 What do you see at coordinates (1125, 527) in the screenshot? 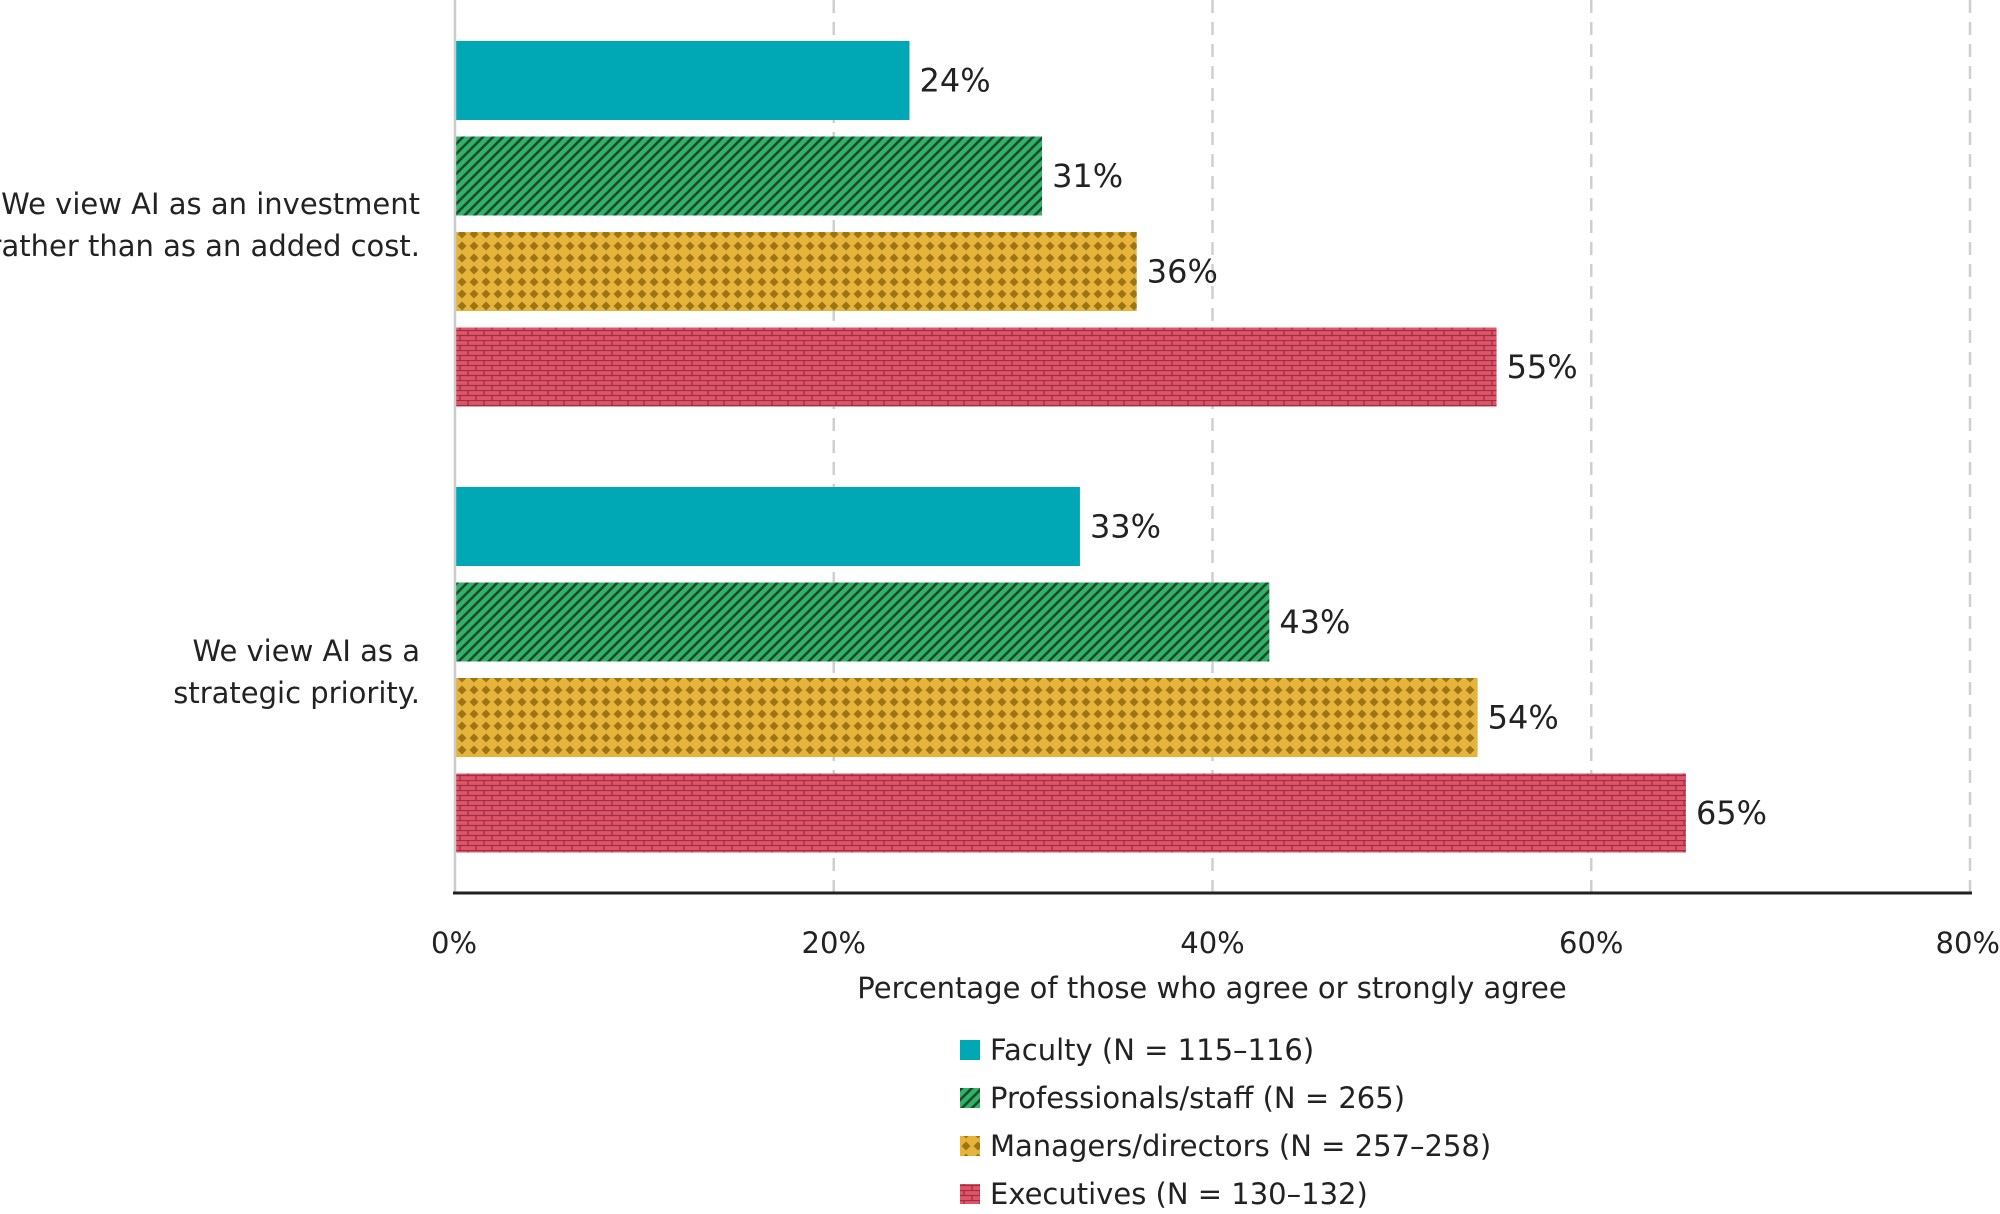
I see `data-label-1-2: 33%` at bounding box center [1125, 527].